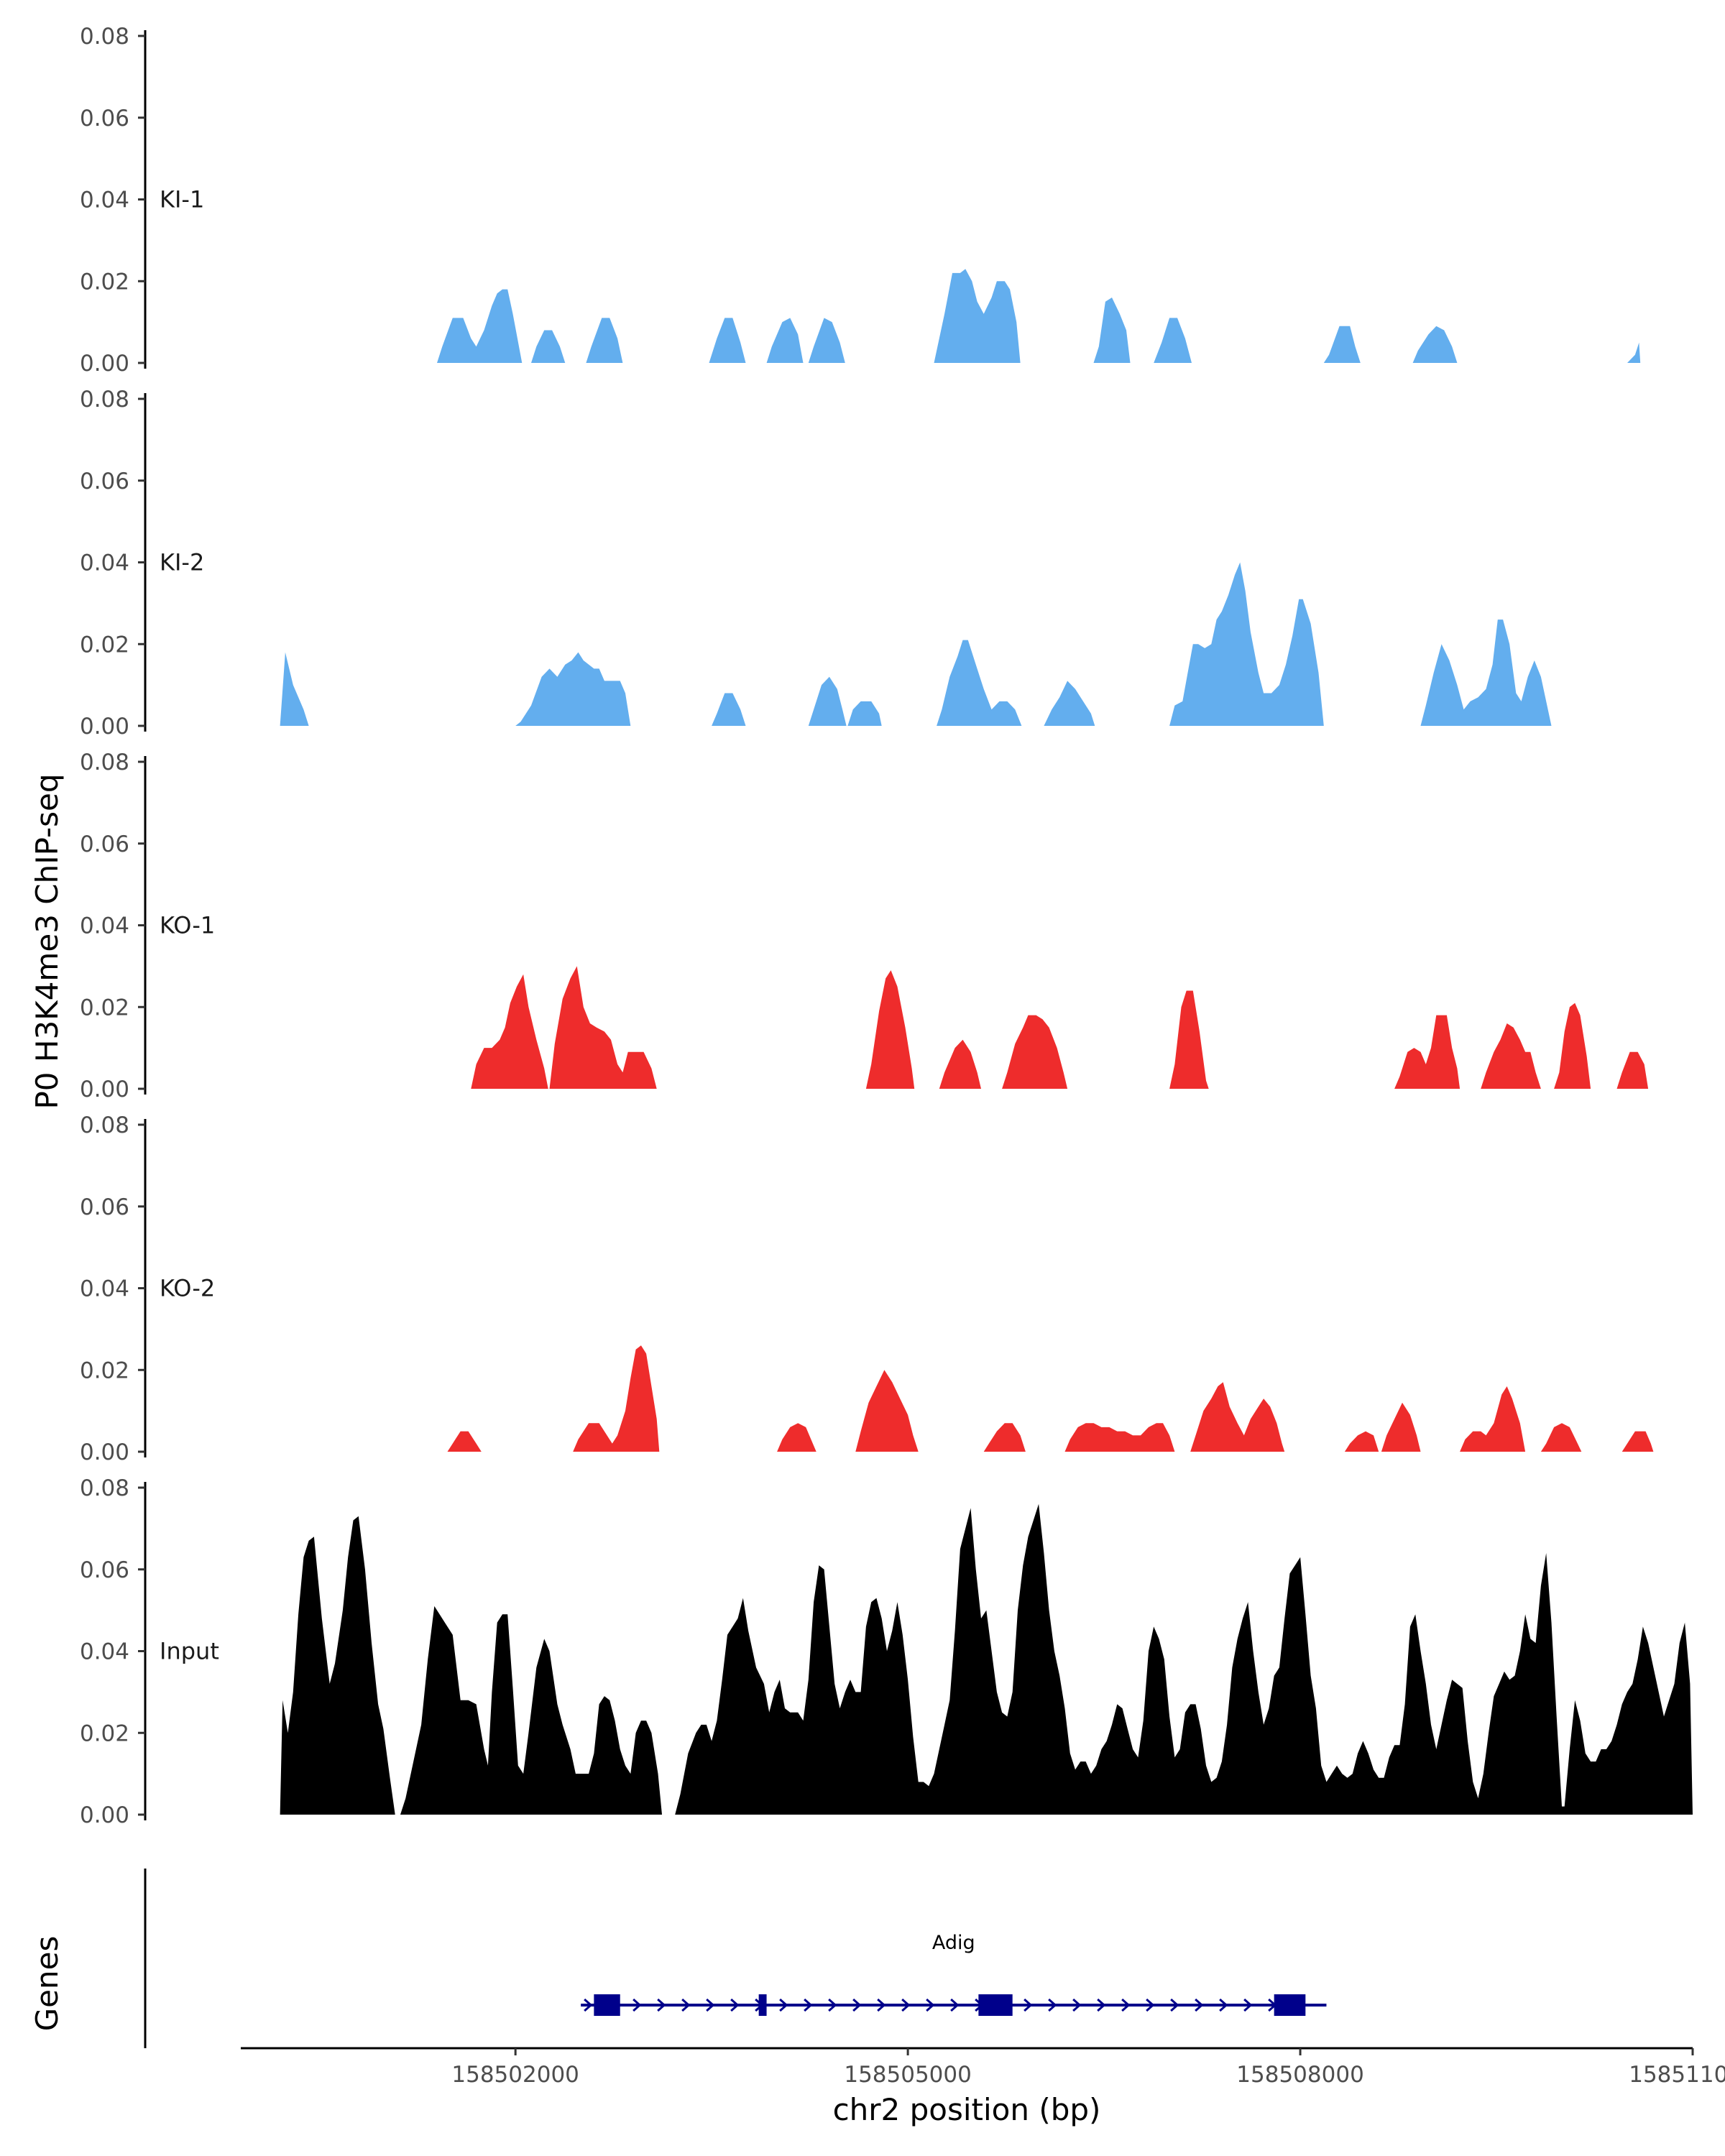 Image resolution: width=1725 pixels, height=2156 pixels. I want to click on track-label: KO-2, so click(187, 1289).